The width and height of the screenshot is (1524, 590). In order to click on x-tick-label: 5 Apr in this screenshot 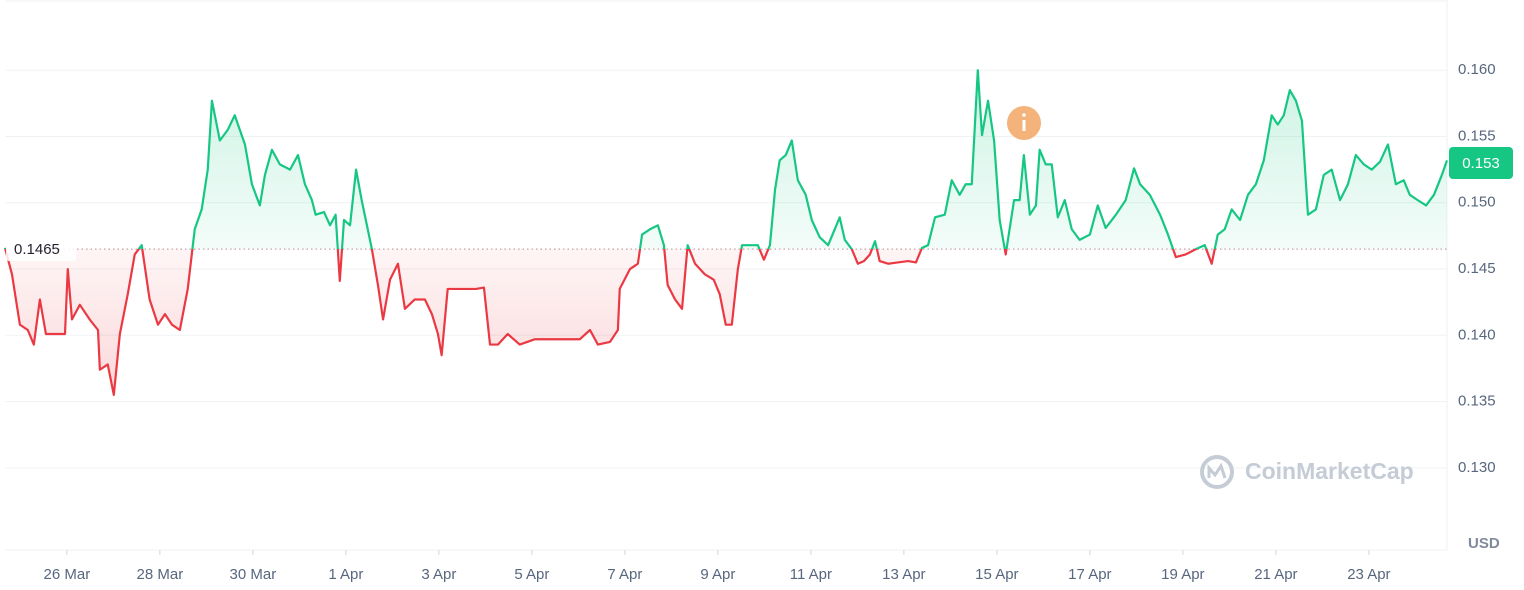, I will do `click(531, 574)`.